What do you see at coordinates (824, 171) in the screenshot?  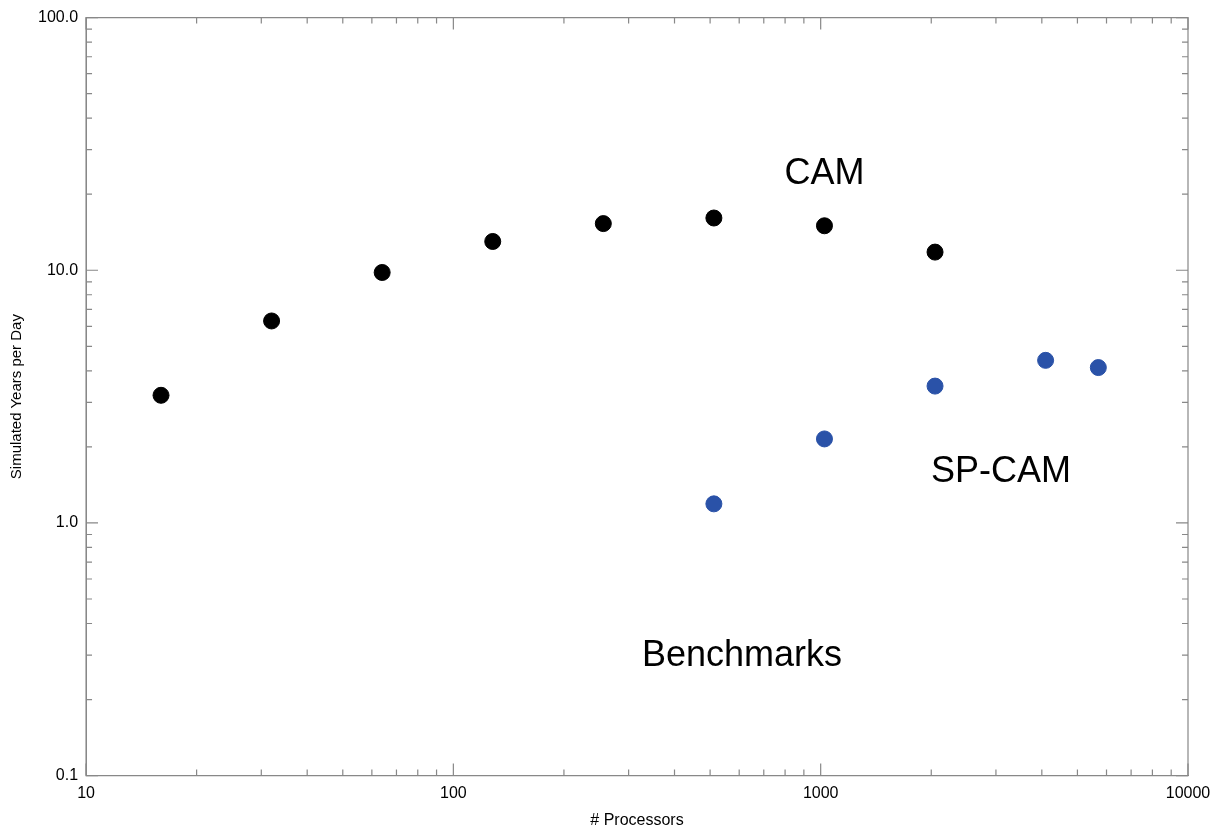 I see `series-label: CAM` at bounding box center [824, 171].